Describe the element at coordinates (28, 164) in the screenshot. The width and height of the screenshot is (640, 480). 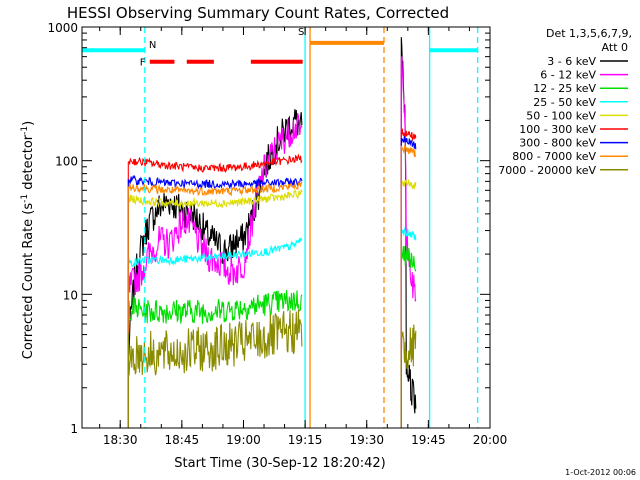
I see `y-axis-label-mid: detector` at that location.